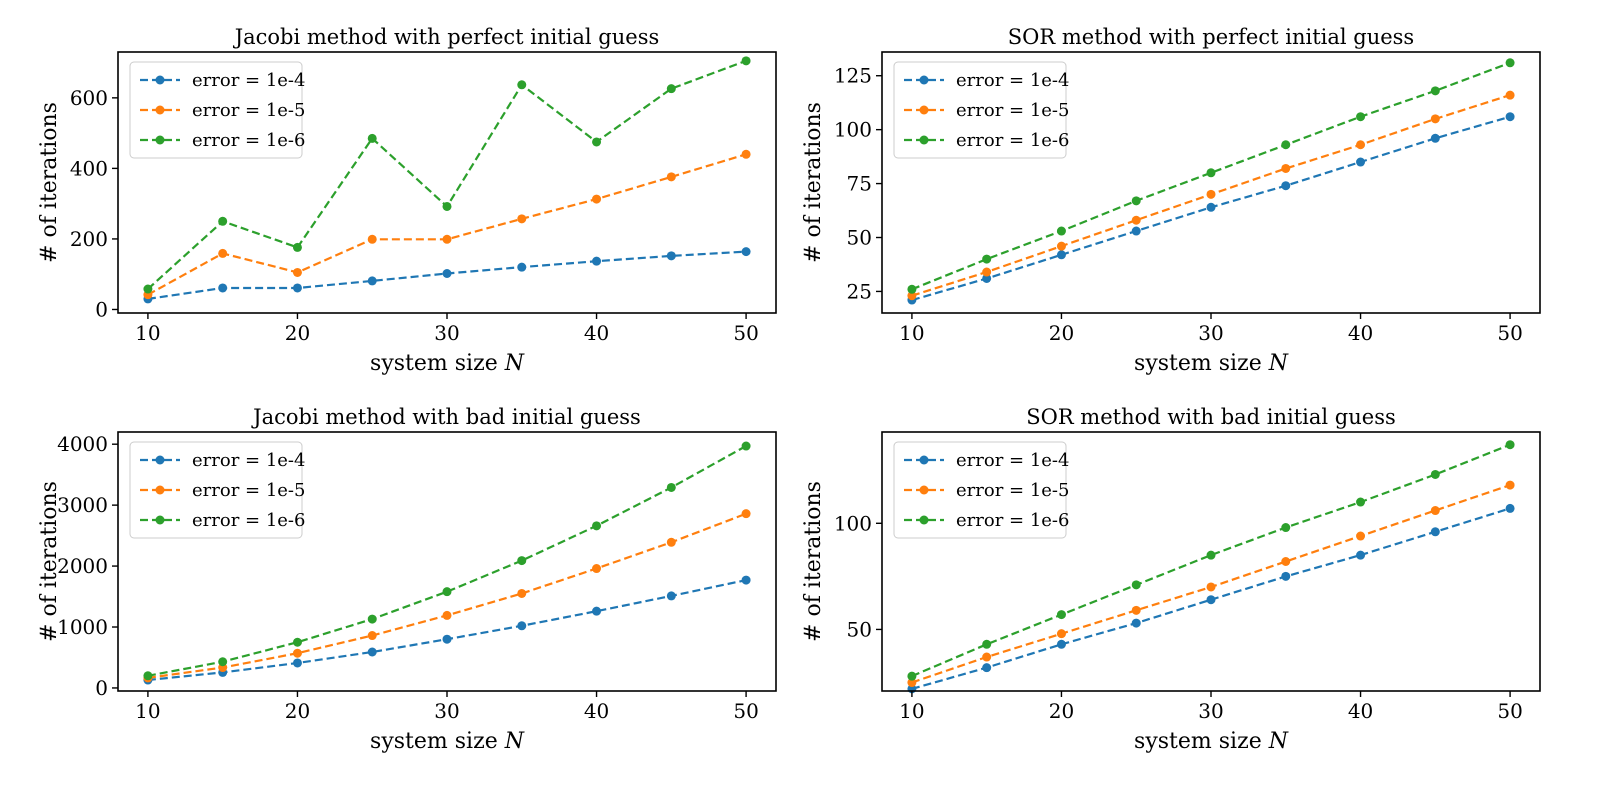 The image size is (1600, 800). What do you see at coordinates (853, 76) in the screenshot?
I see `y-tick-label: 125` at bounding box center [853, 76].